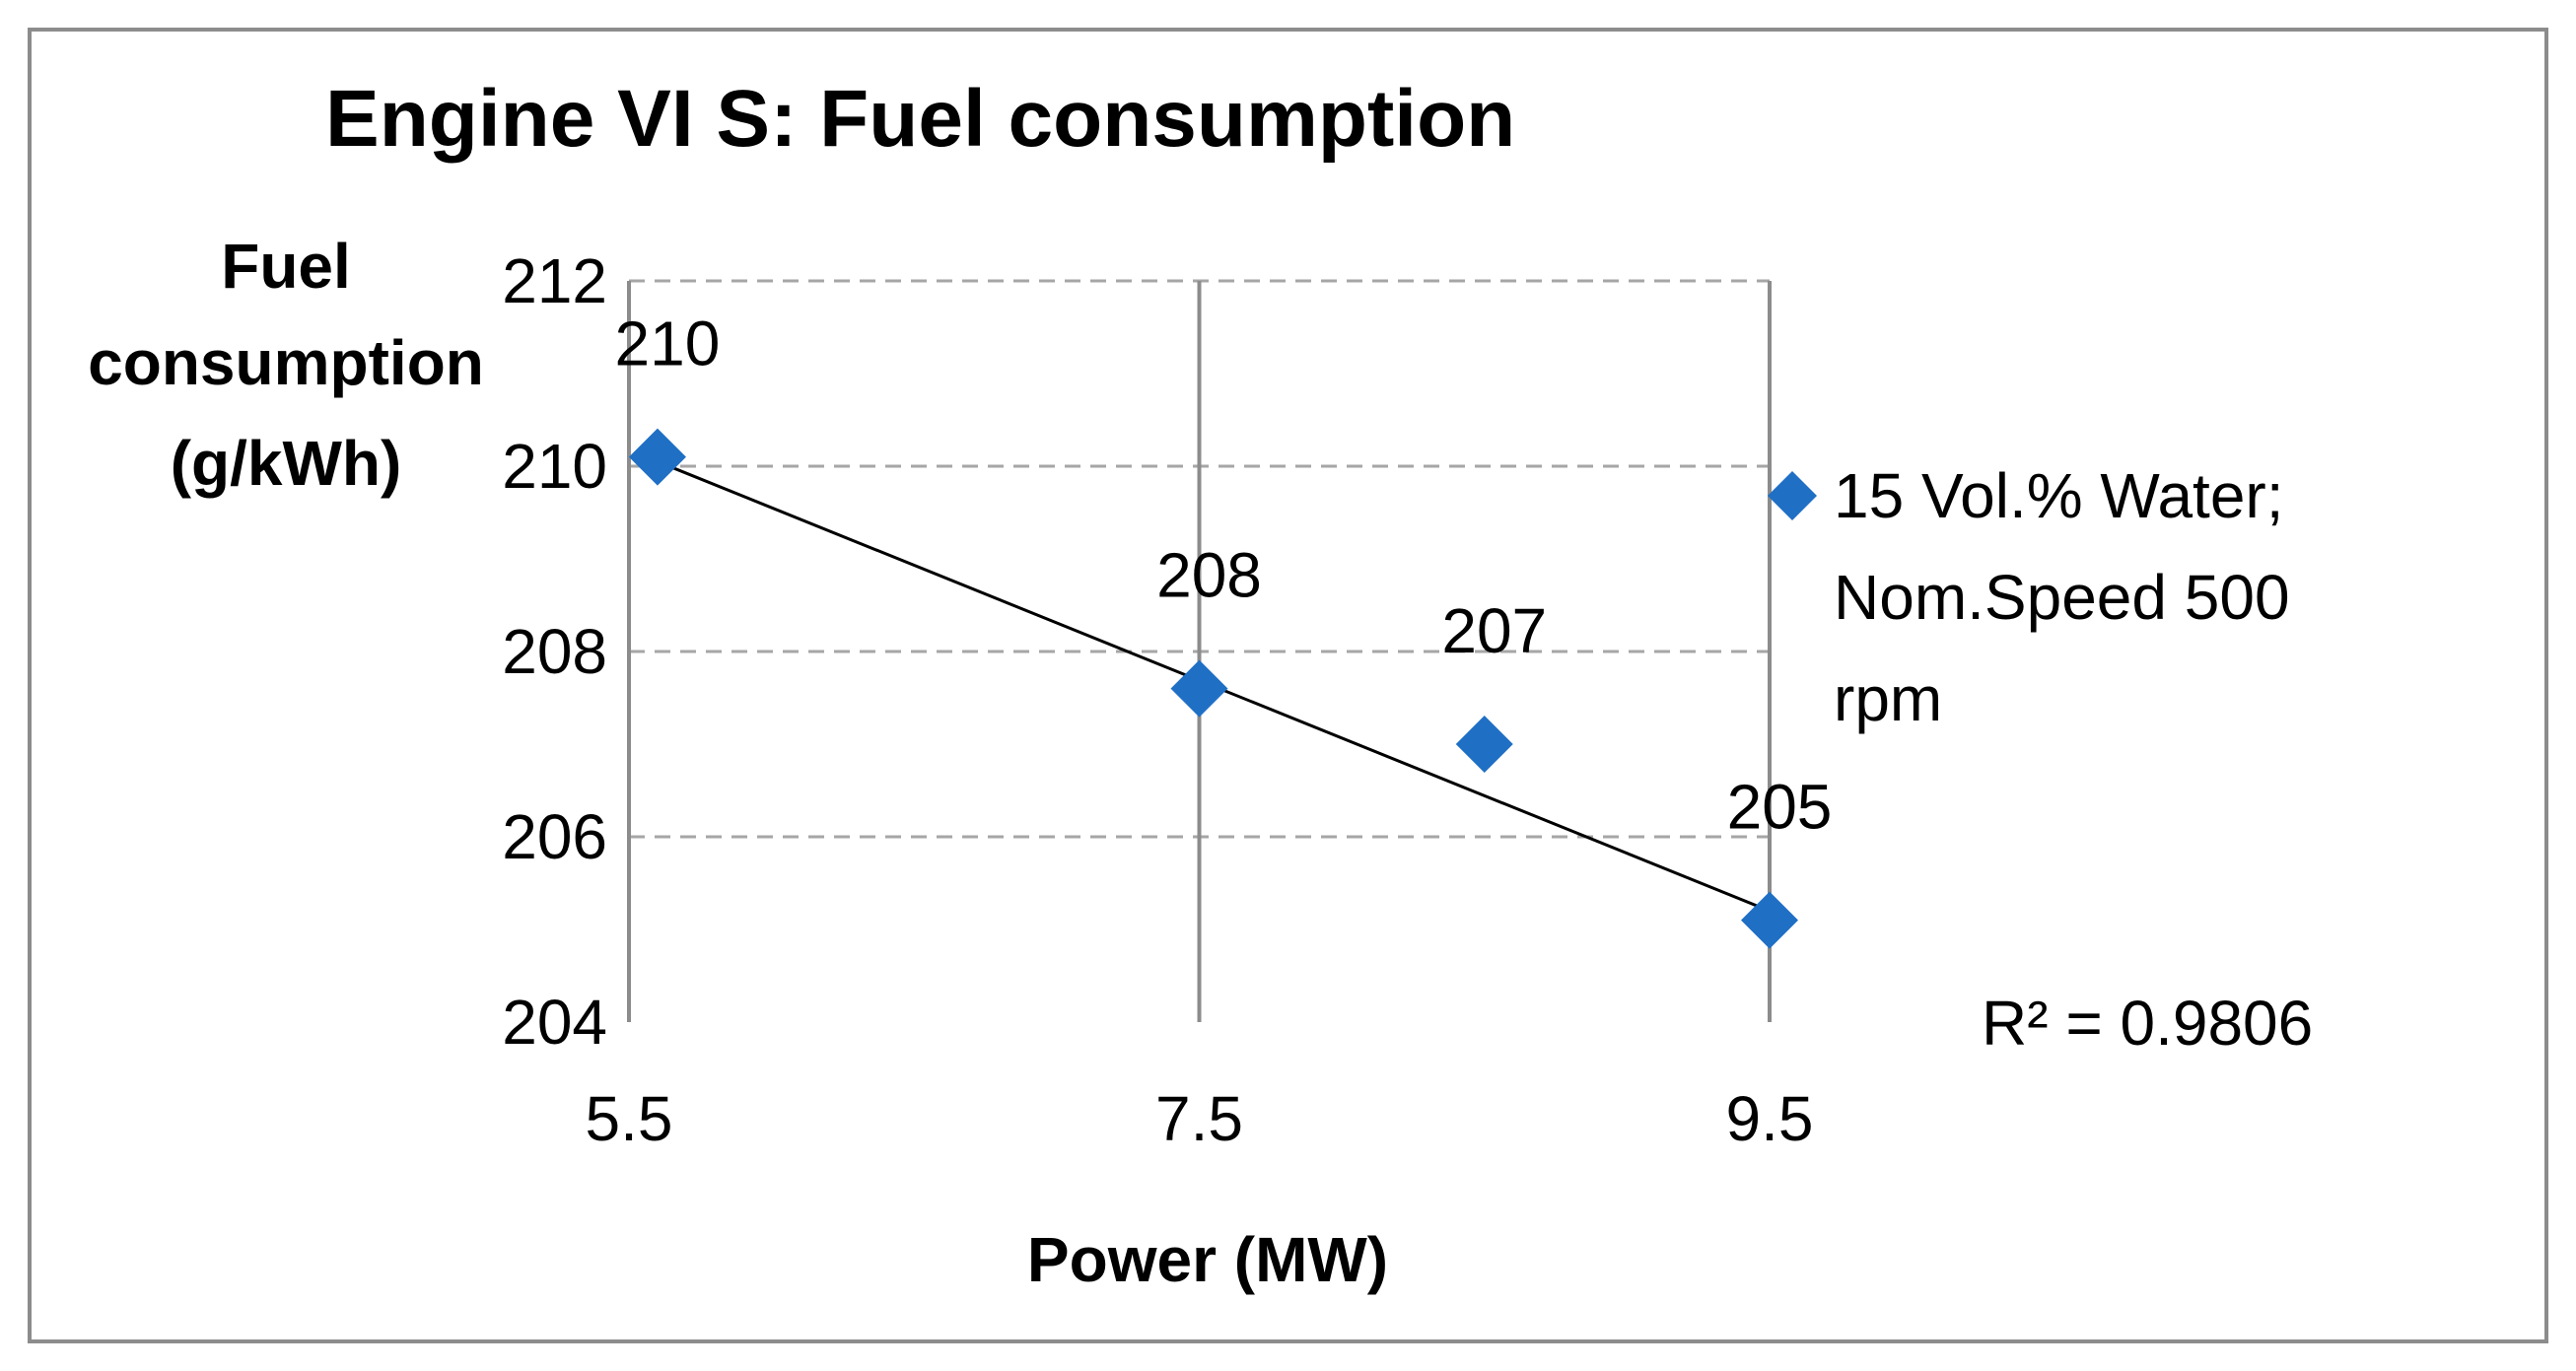 This screenshot has width=2576, height=1371. I want to click on legend-label-line-1: 15 Vol.% Water;, so click(2059, 495).